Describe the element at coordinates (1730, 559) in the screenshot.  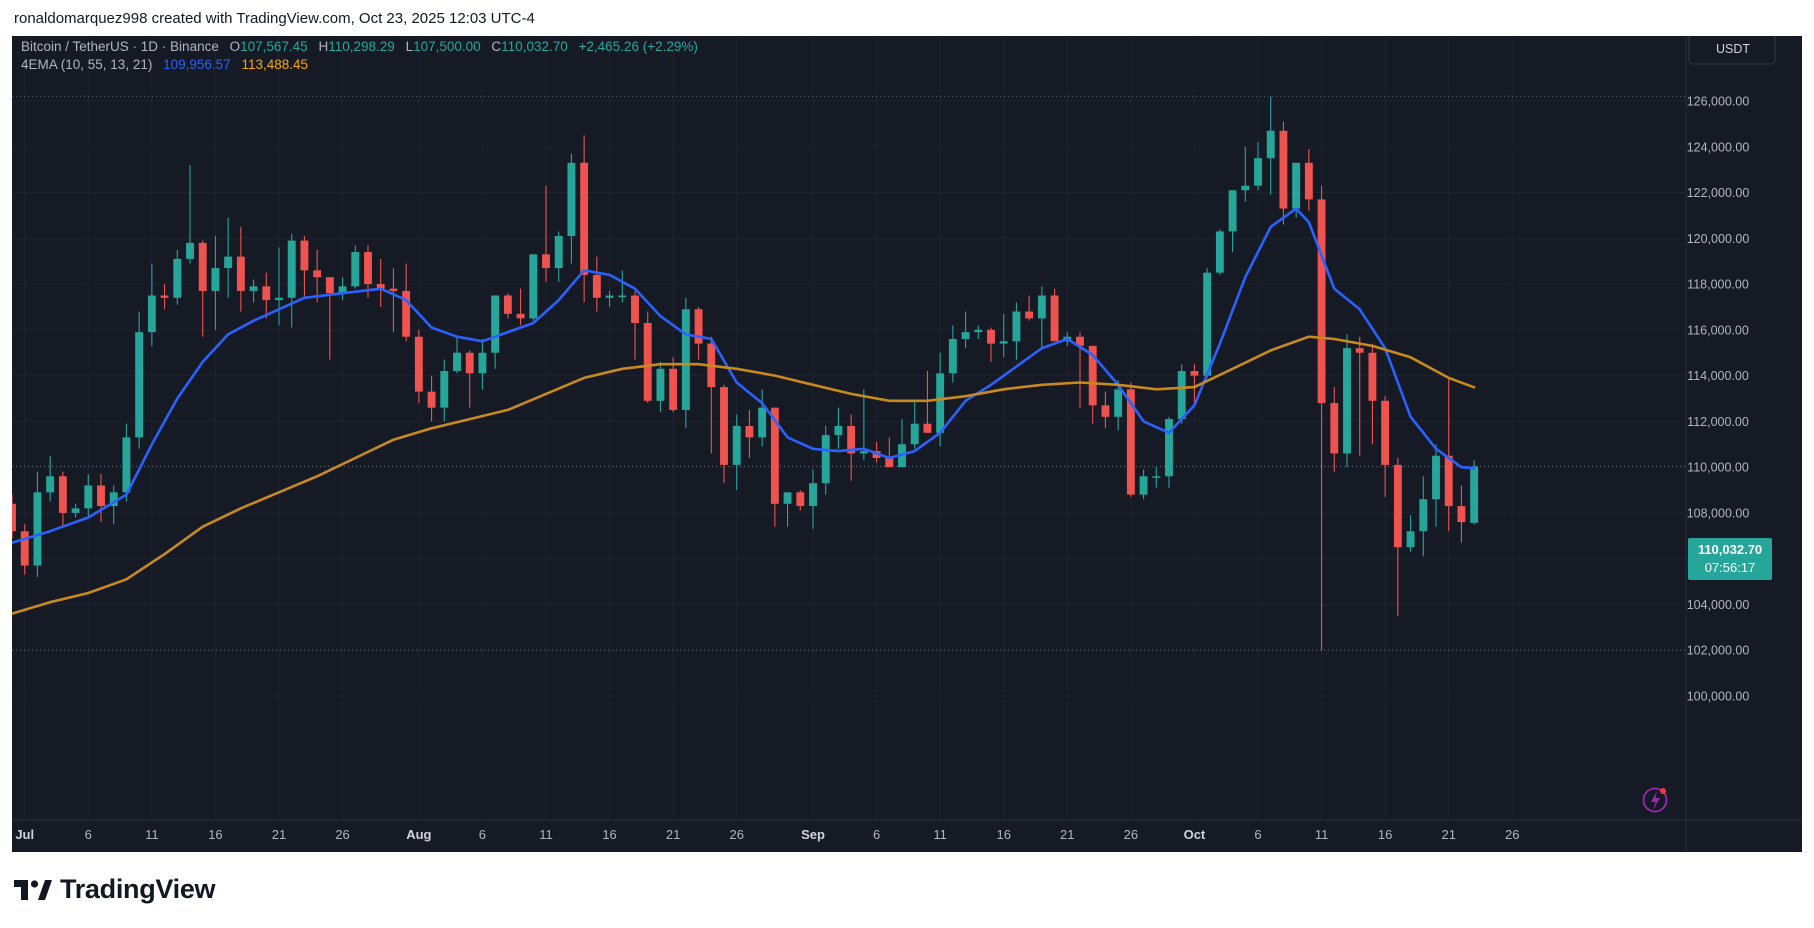
I see `price-tag: 110,032.70 07:56:17` at that location.